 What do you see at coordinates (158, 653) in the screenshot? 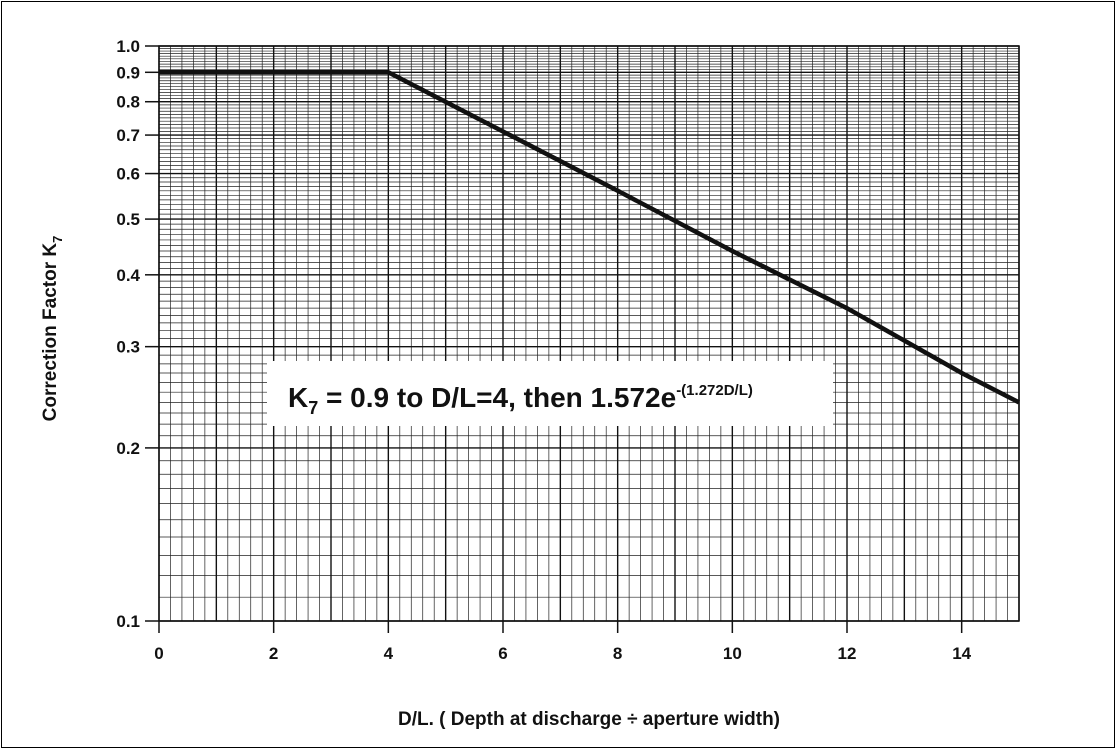
I see `x-tick-label: 0` at bounding box center [158, 653].